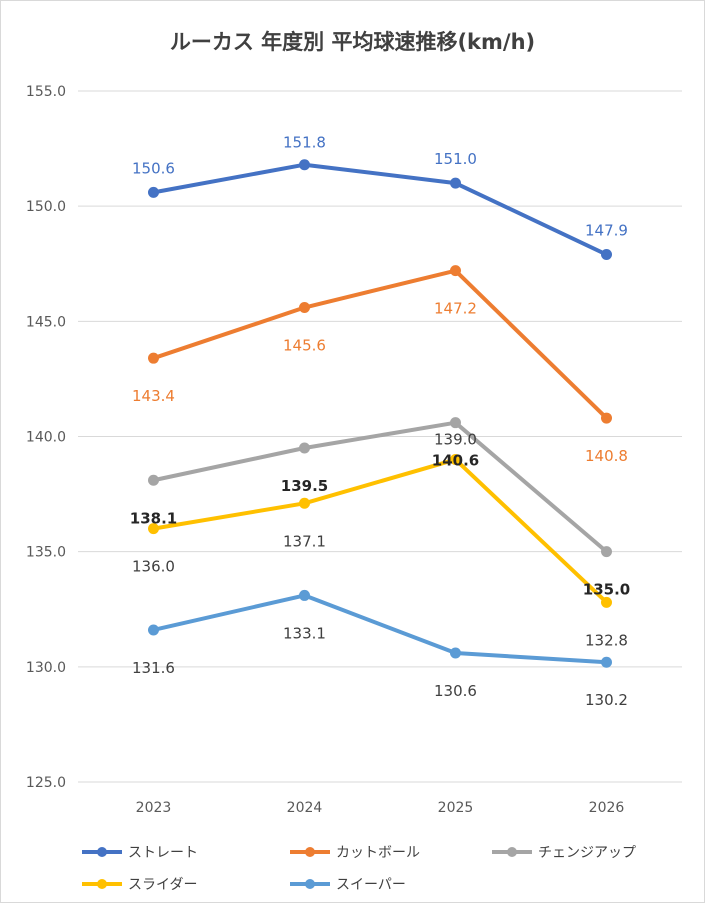 This screenshot has height=903, width=705. Describe the element at coordinates (304, 541) in the screenshot. I see `data-label: 137.1` at that location.